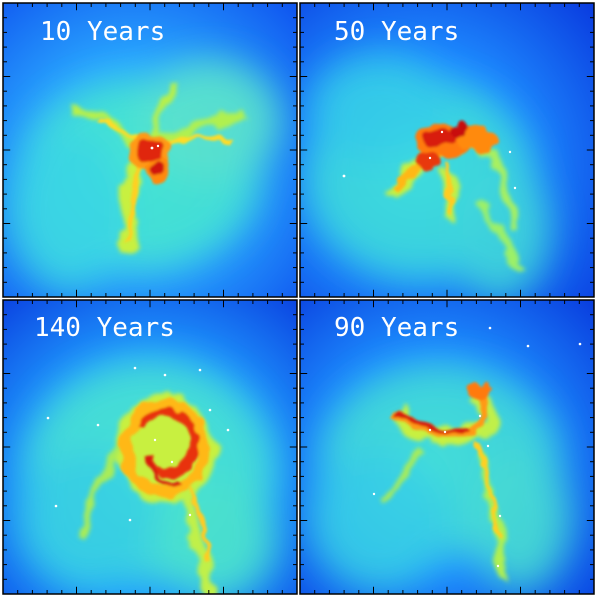 The image size is (598, 600). Describe the element at coordinates (396, 328) in the screenshot. I see `panel-label-90-years: 90 Years` at that location.